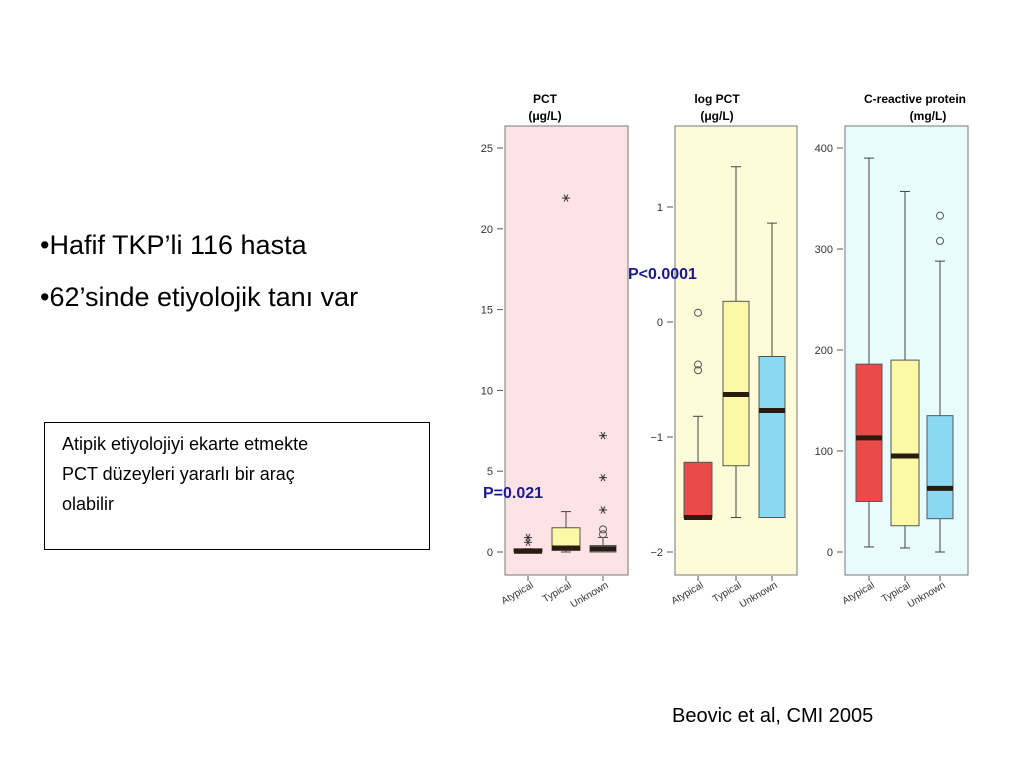 This screenshot has width=1024, height=768. Describe the element at coordinates (513, 493) in the screenshot. I see `pvalue-pct: P=0.021` at that location.